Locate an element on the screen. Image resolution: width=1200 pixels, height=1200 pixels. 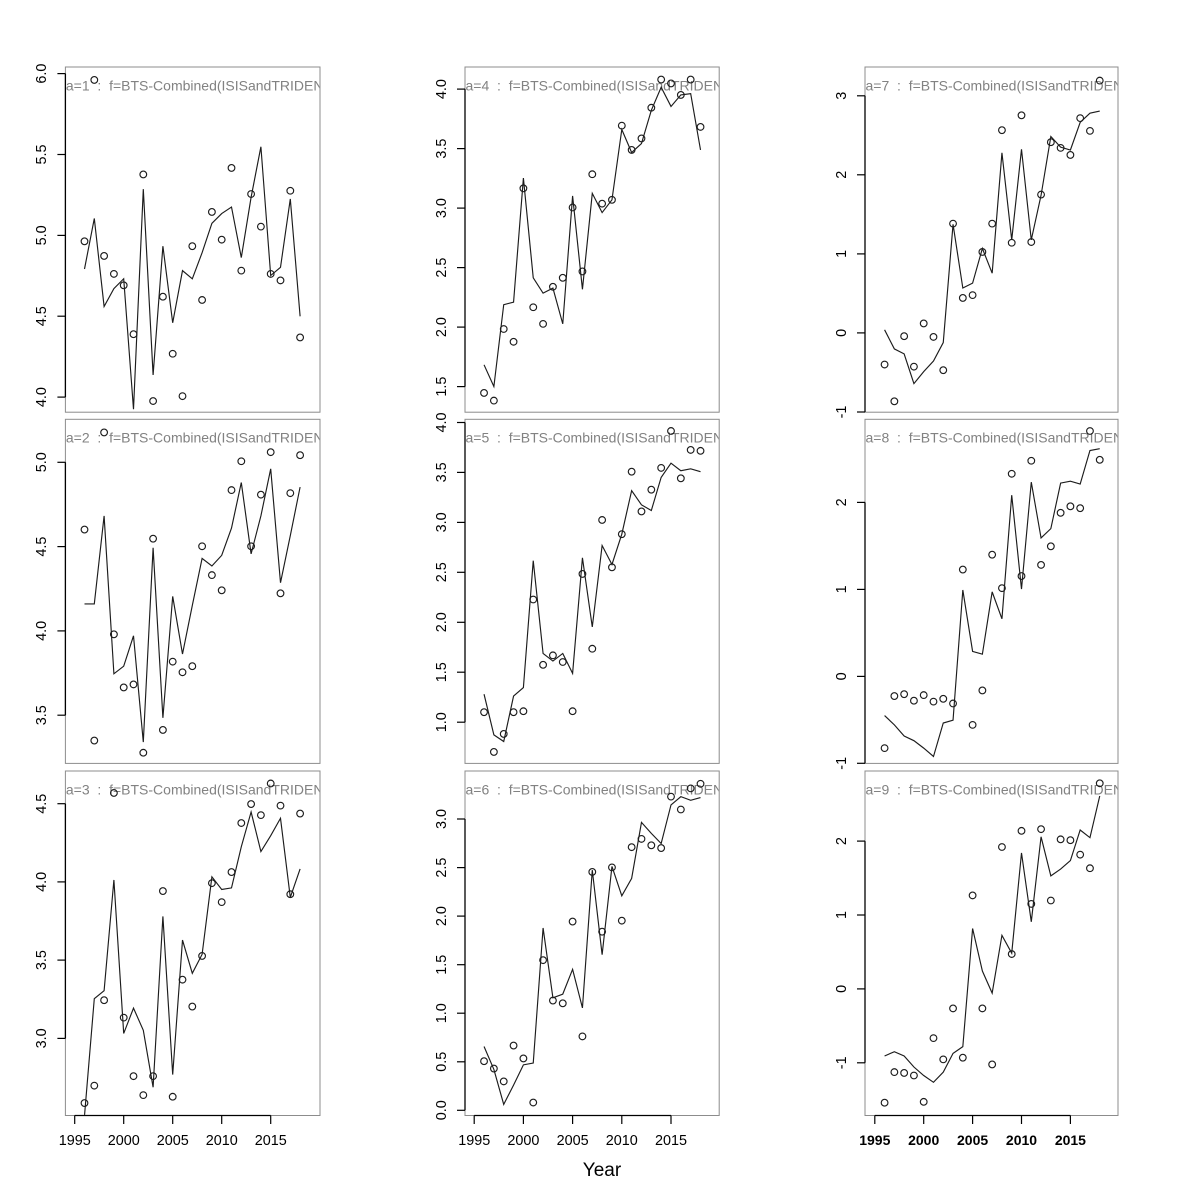
svg-text: 3 is located at coordinates (842, 96).